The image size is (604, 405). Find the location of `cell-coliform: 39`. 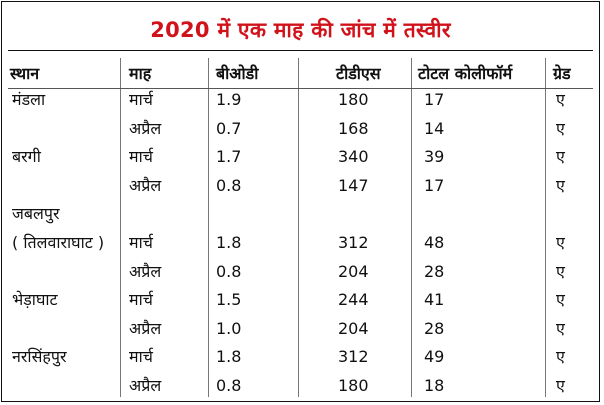

cell-coliform: 39 is located at coordinates (434, 157).